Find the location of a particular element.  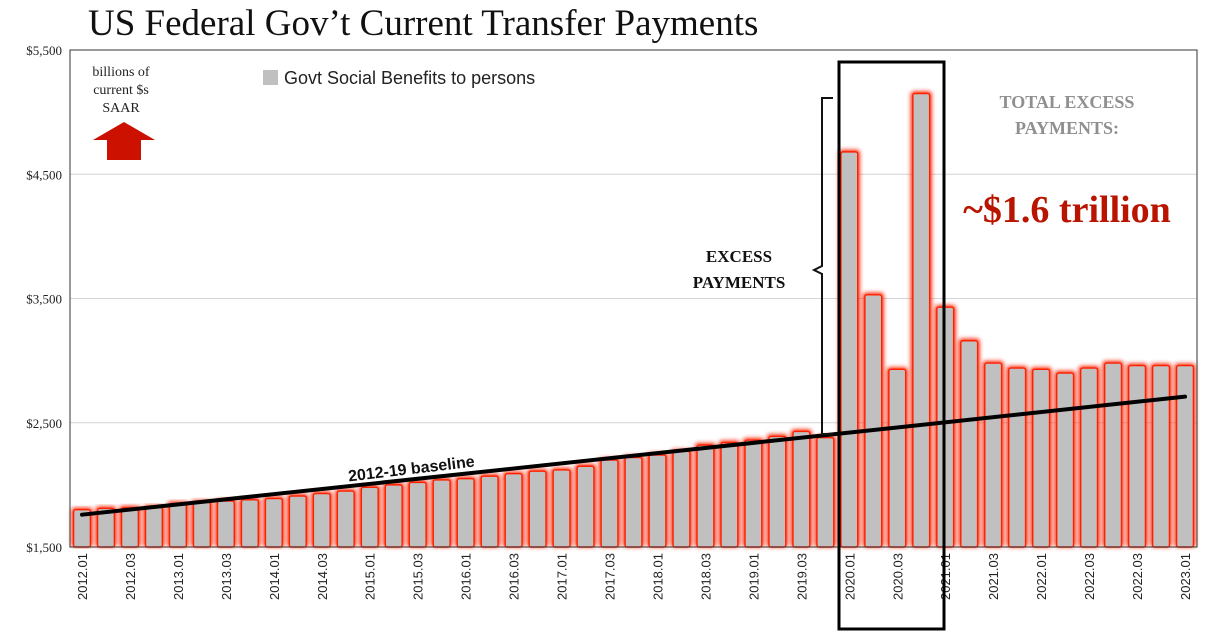

excess-label-line-1: EXCESS is located at coordinates (739, 256).